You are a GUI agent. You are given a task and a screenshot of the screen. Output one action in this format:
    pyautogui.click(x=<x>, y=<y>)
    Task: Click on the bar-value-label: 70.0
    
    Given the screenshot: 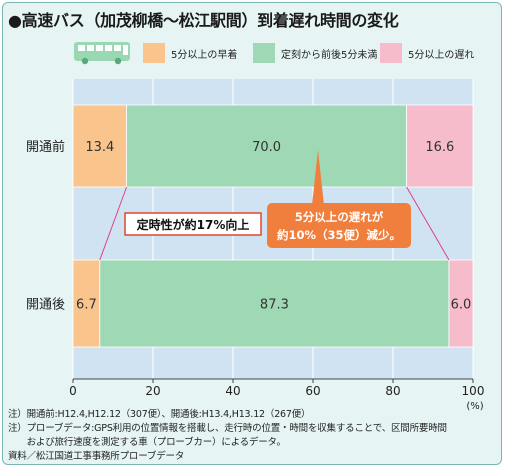 What is the action you would take?
    pyautogui.click(x=266, y=147)
    